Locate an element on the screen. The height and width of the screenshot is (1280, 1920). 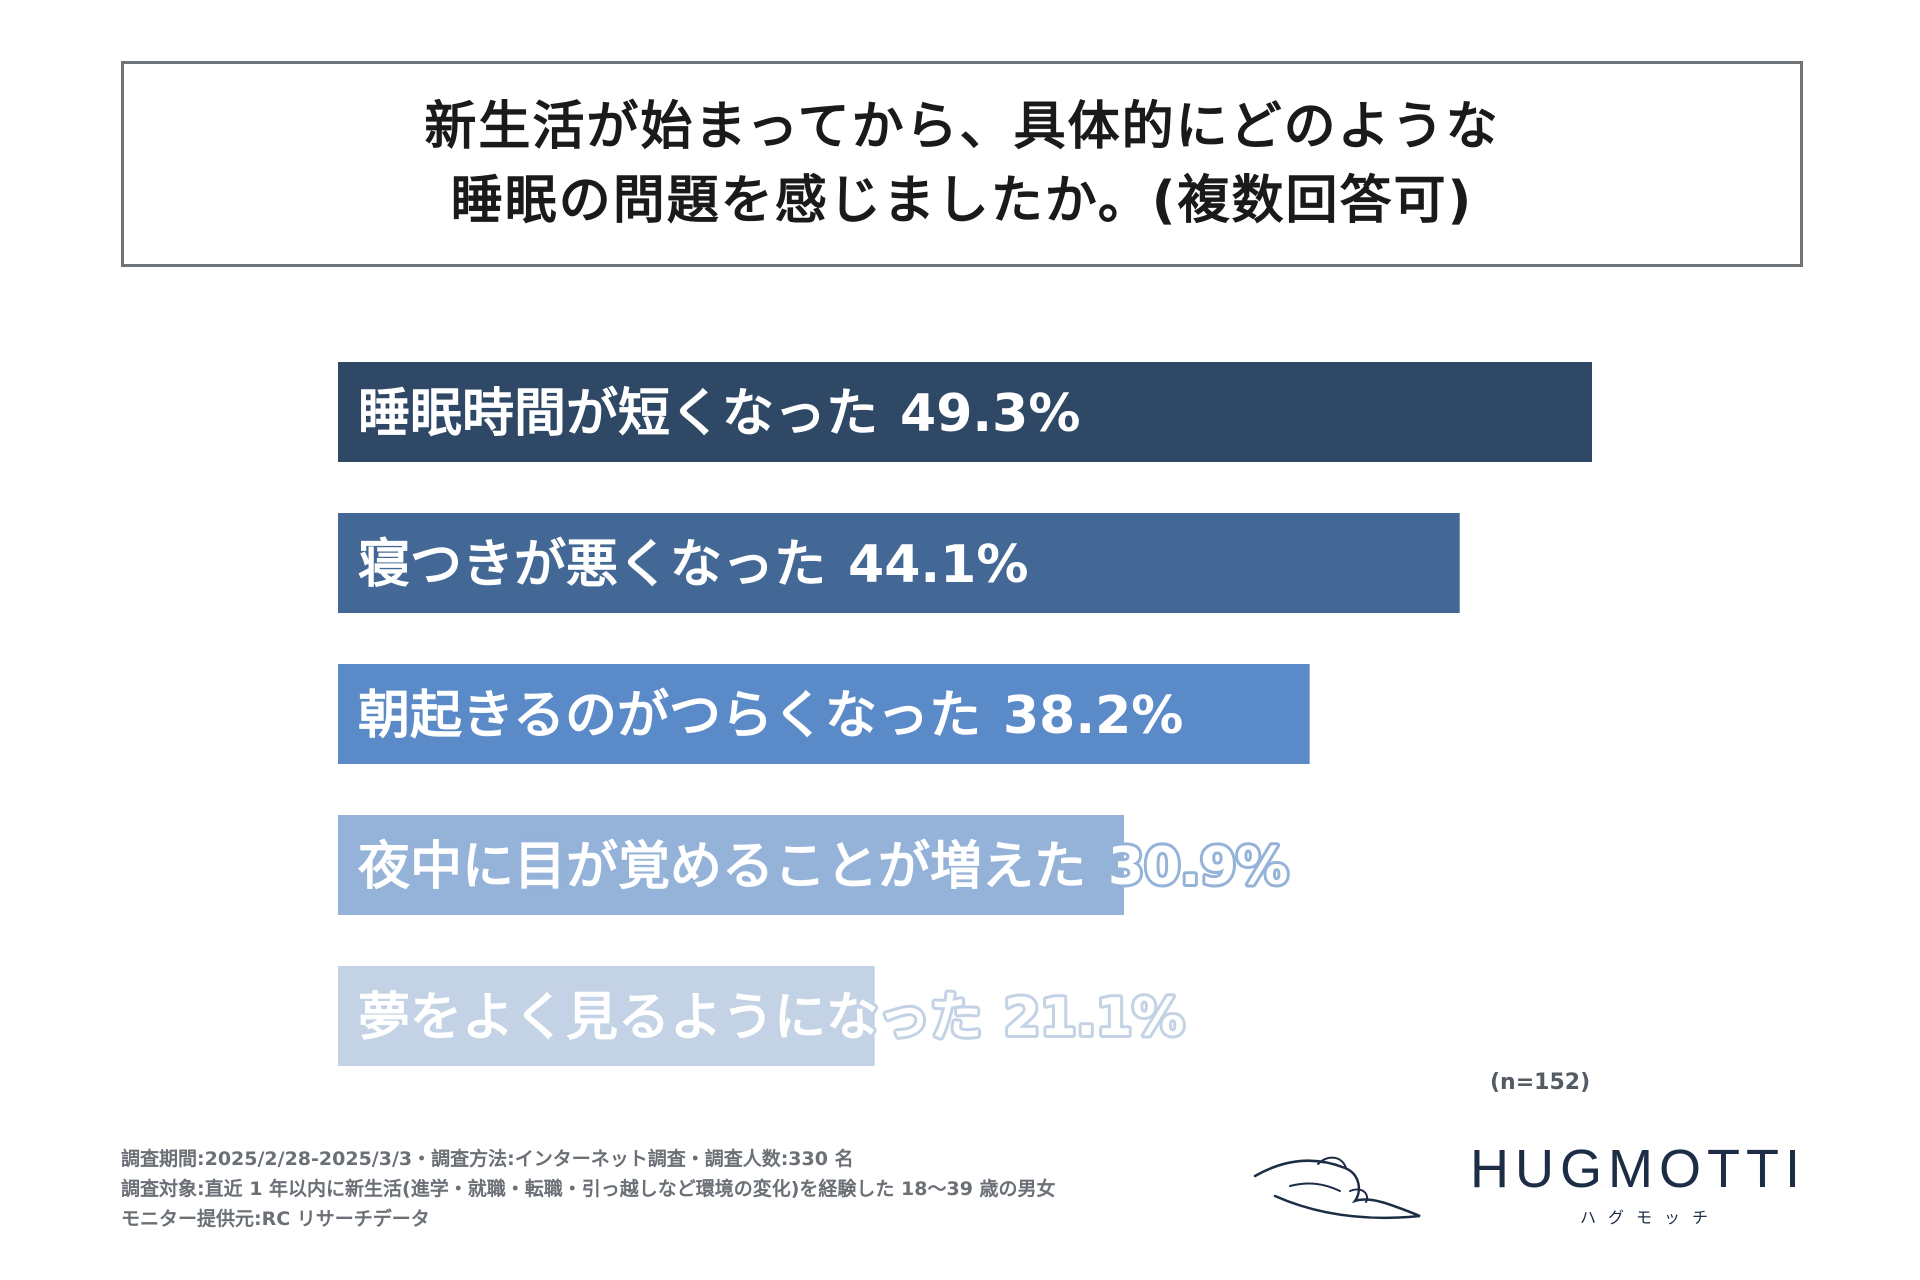
brand-logo: HUGMOTTI ハグモッチ is located at coordinates (1530, 1188).